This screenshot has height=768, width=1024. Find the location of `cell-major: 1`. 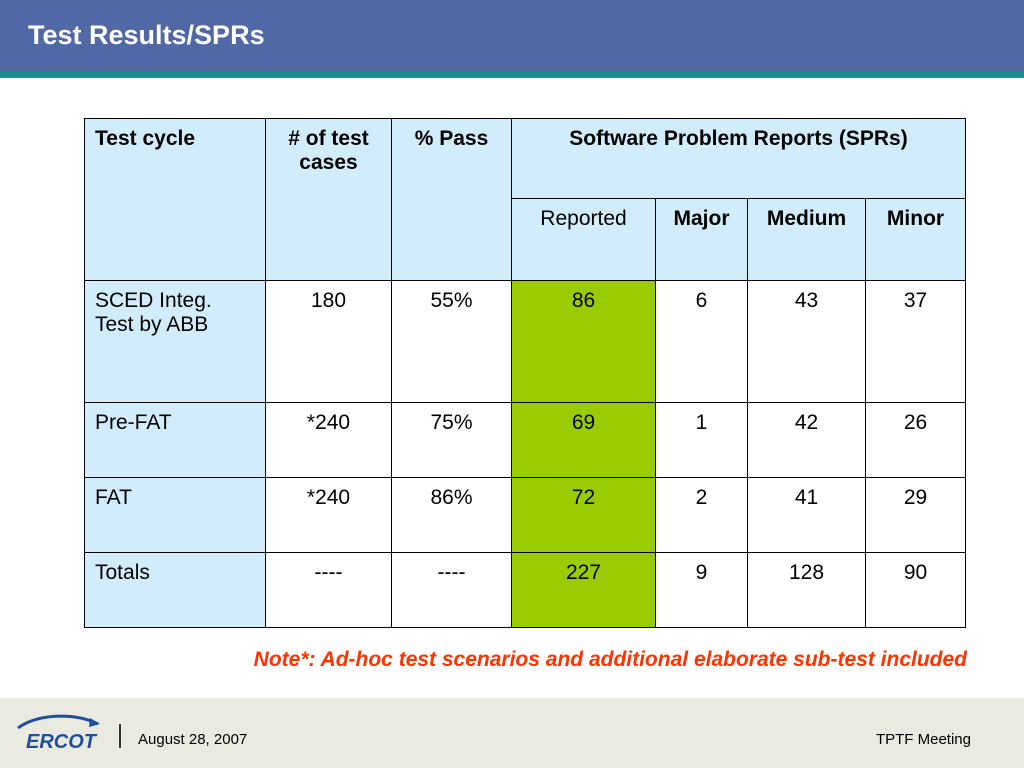

cell-major: 1 is located at coordinates (701, 440).